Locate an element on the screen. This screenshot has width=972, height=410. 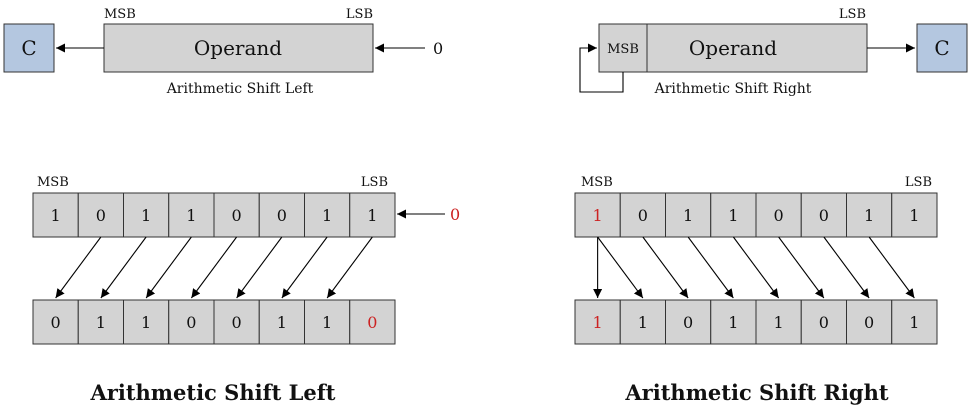
asr-carry-box is located at coordinates (942, 48).